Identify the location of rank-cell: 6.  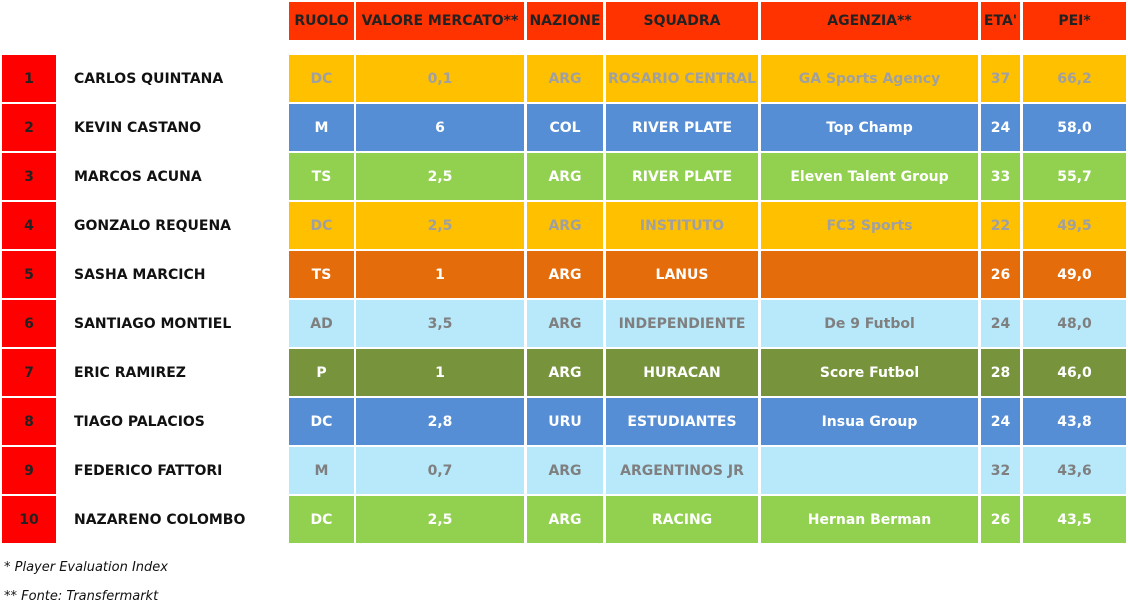
(29, 323).